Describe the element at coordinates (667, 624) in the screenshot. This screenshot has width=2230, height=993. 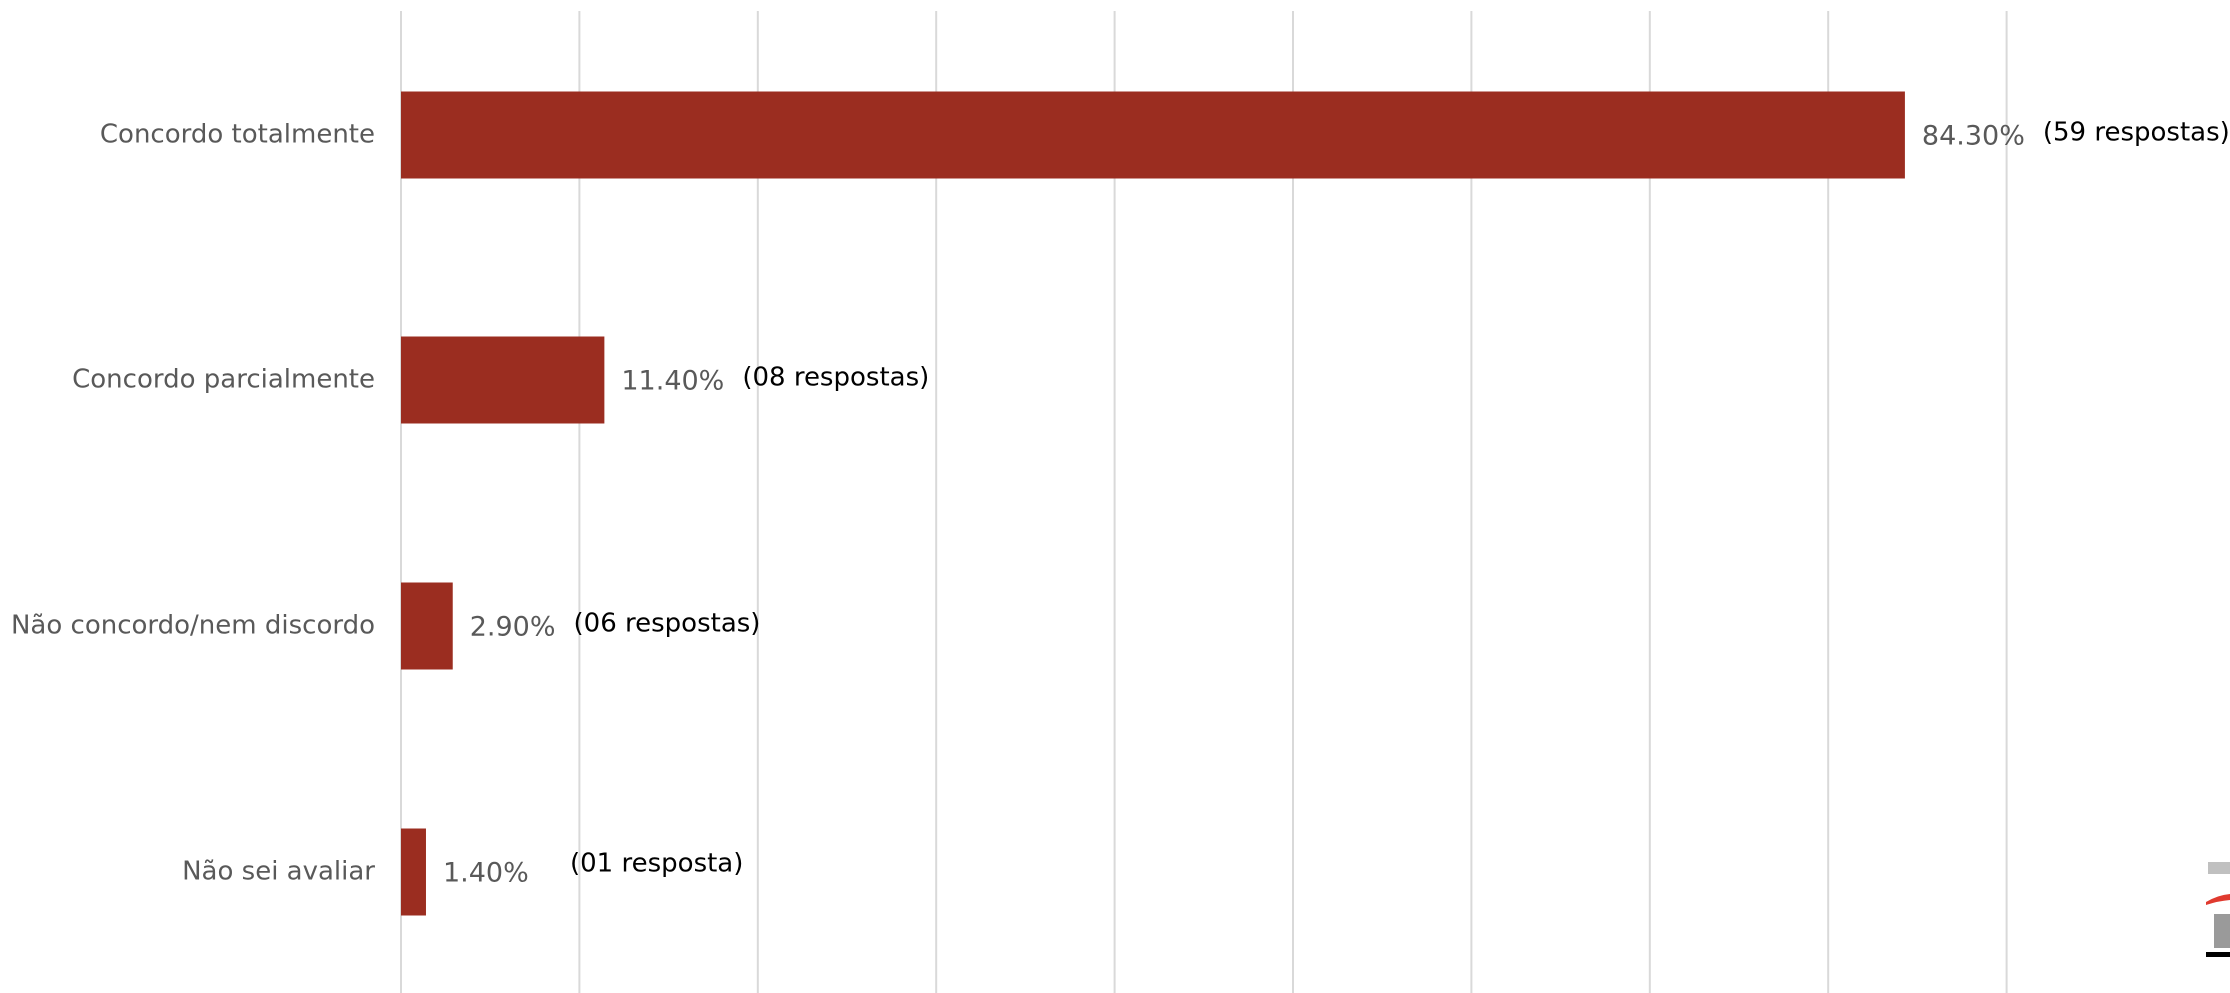
I see `annotation: (06 respostas)` at that location.